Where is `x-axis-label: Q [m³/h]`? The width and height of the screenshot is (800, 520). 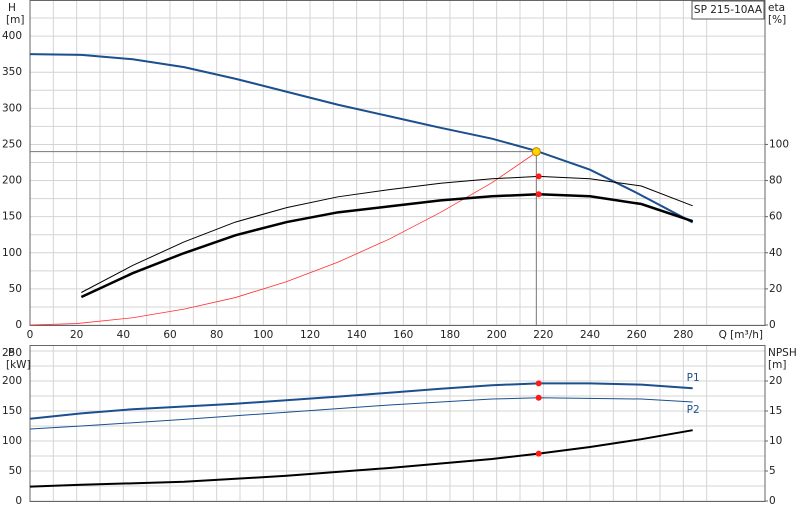 x-axis-label: Q [m³/h] is located at coordinates (741, 335).